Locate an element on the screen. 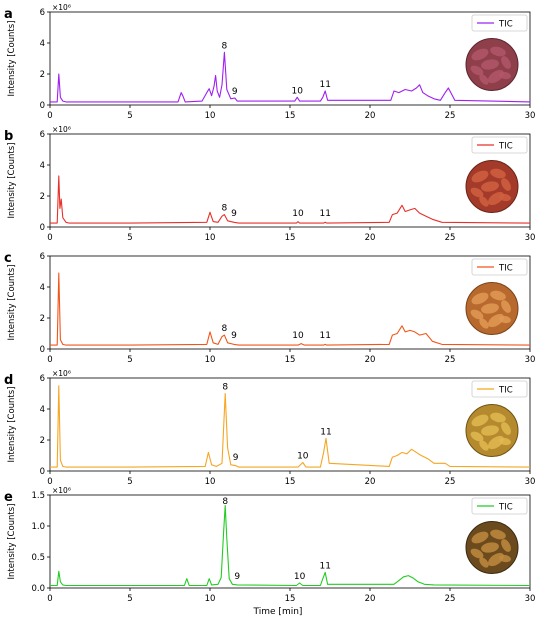 This screenshot has width=550, height=621. panel-letter: d is located at coordinates (8, 380).